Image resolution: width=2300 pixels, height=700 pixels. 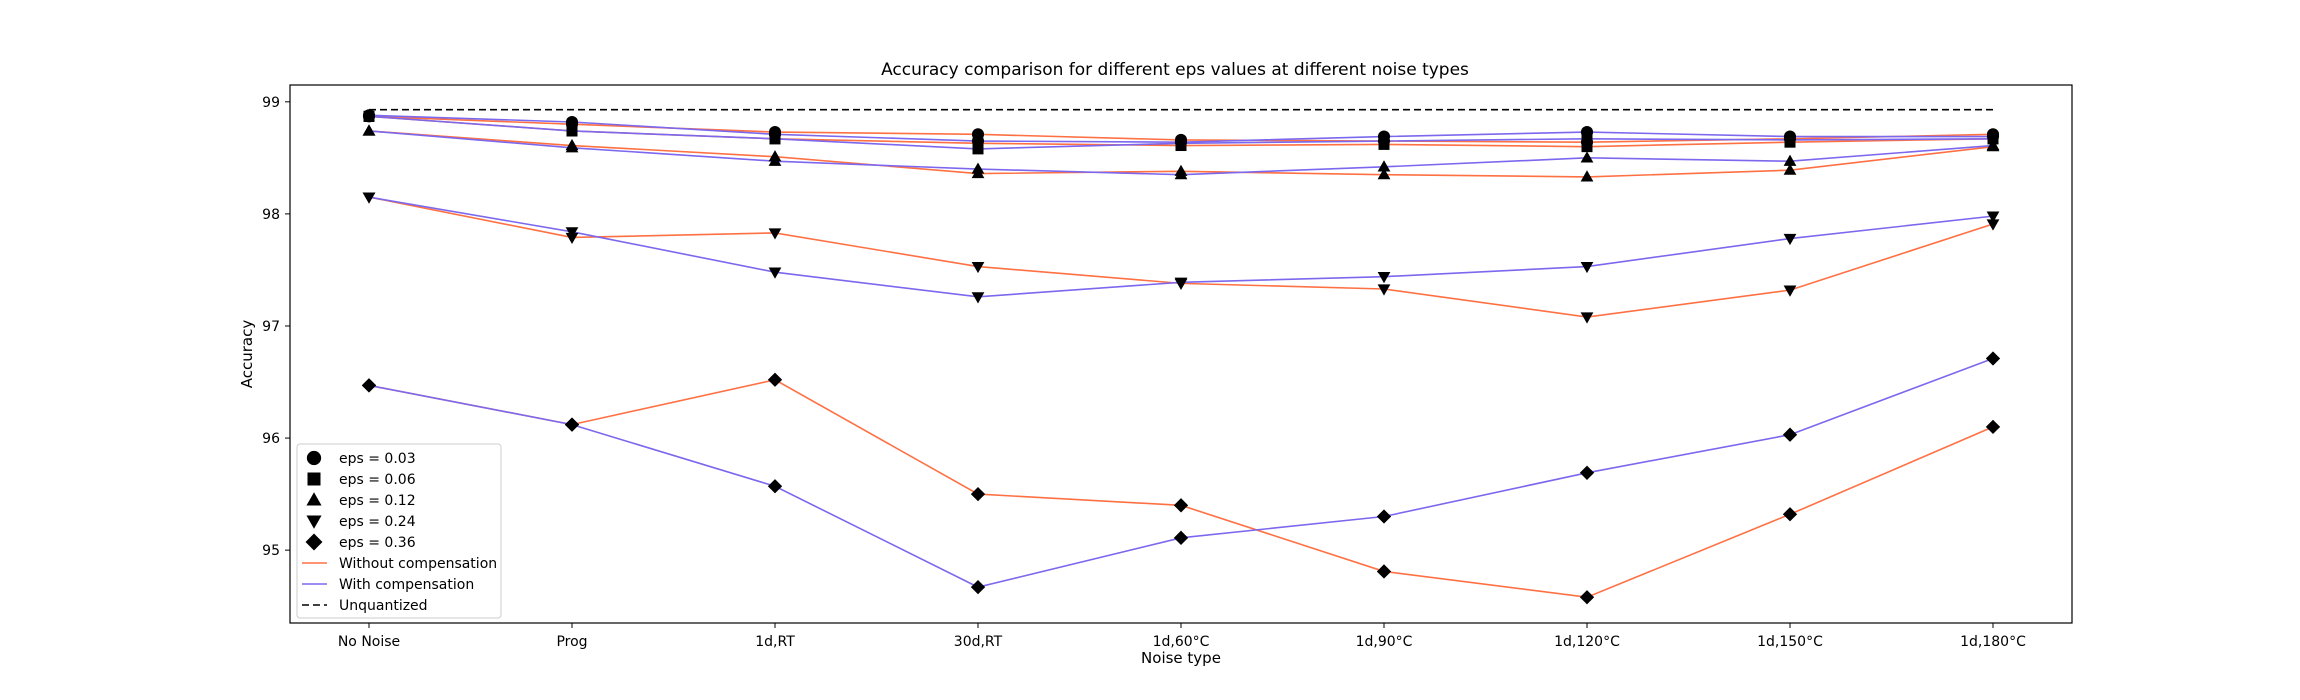 What do you see at coordinates (1181, 658) in the screenshot?
I see `x-axis-label: Noise type` at bounding box center [1181, 658].